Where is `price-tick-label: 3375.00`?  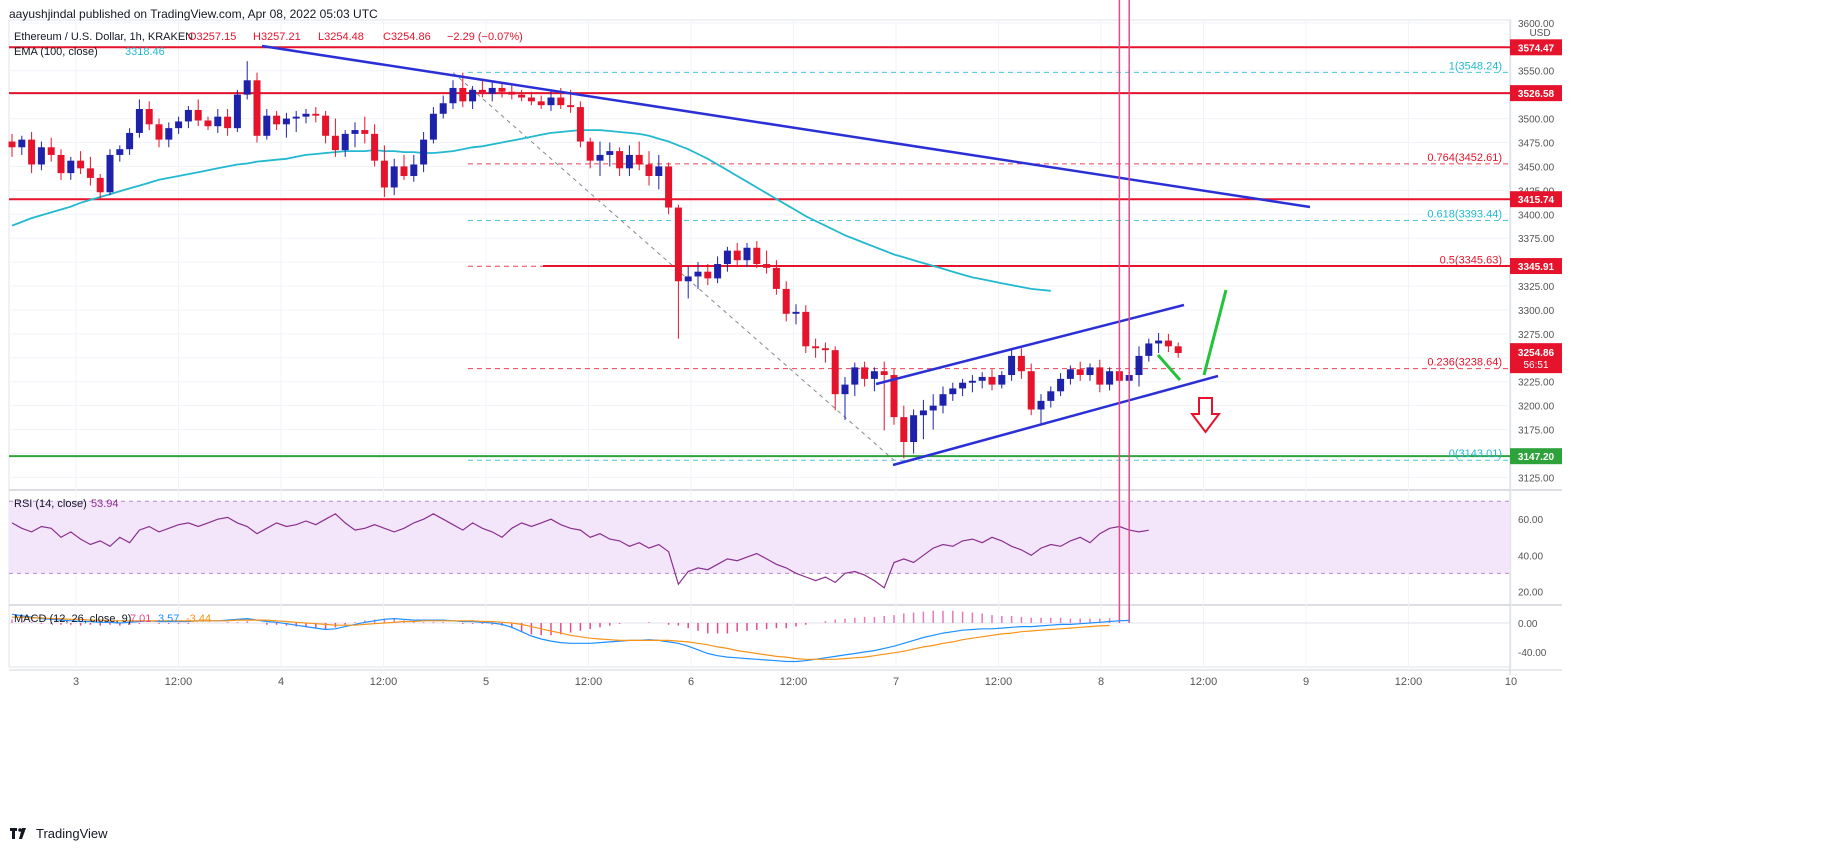 price-tick-label: 3375.00 is located at coordinates (1536, 239).